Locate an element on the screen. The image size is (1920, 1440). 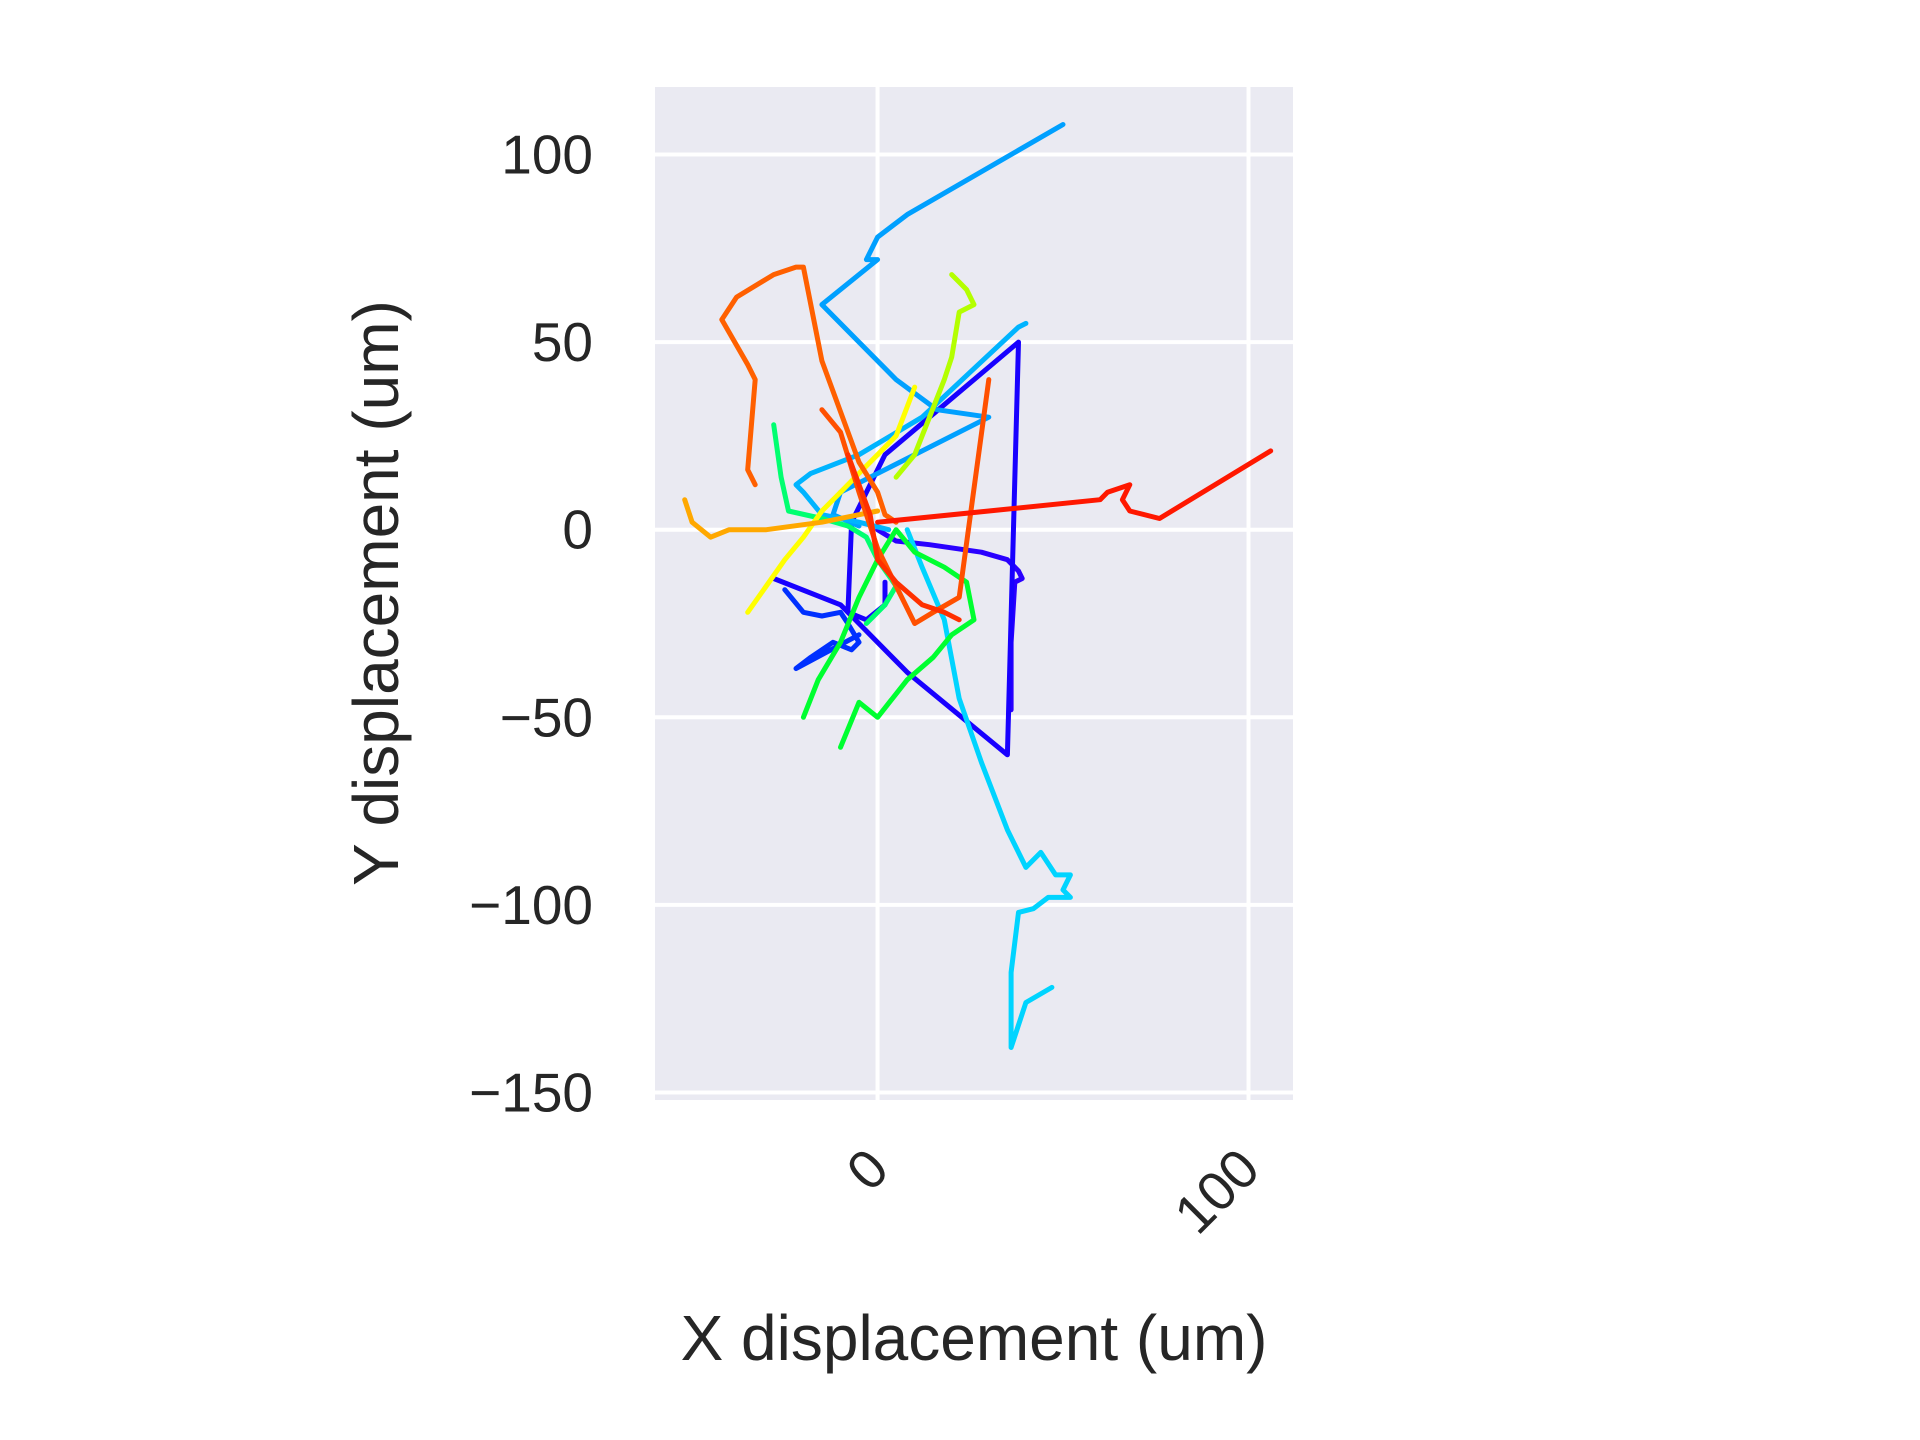
y-tick-label: −50 is located at coordinates (546, 717).